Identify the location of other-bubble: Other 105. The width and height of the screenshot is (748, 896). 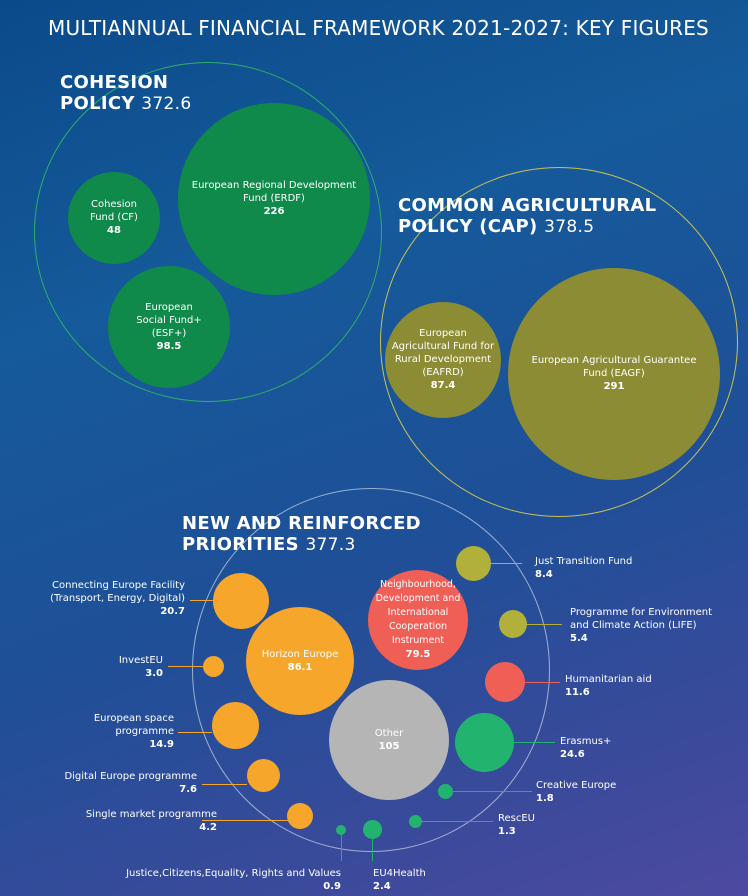
(389, 740).